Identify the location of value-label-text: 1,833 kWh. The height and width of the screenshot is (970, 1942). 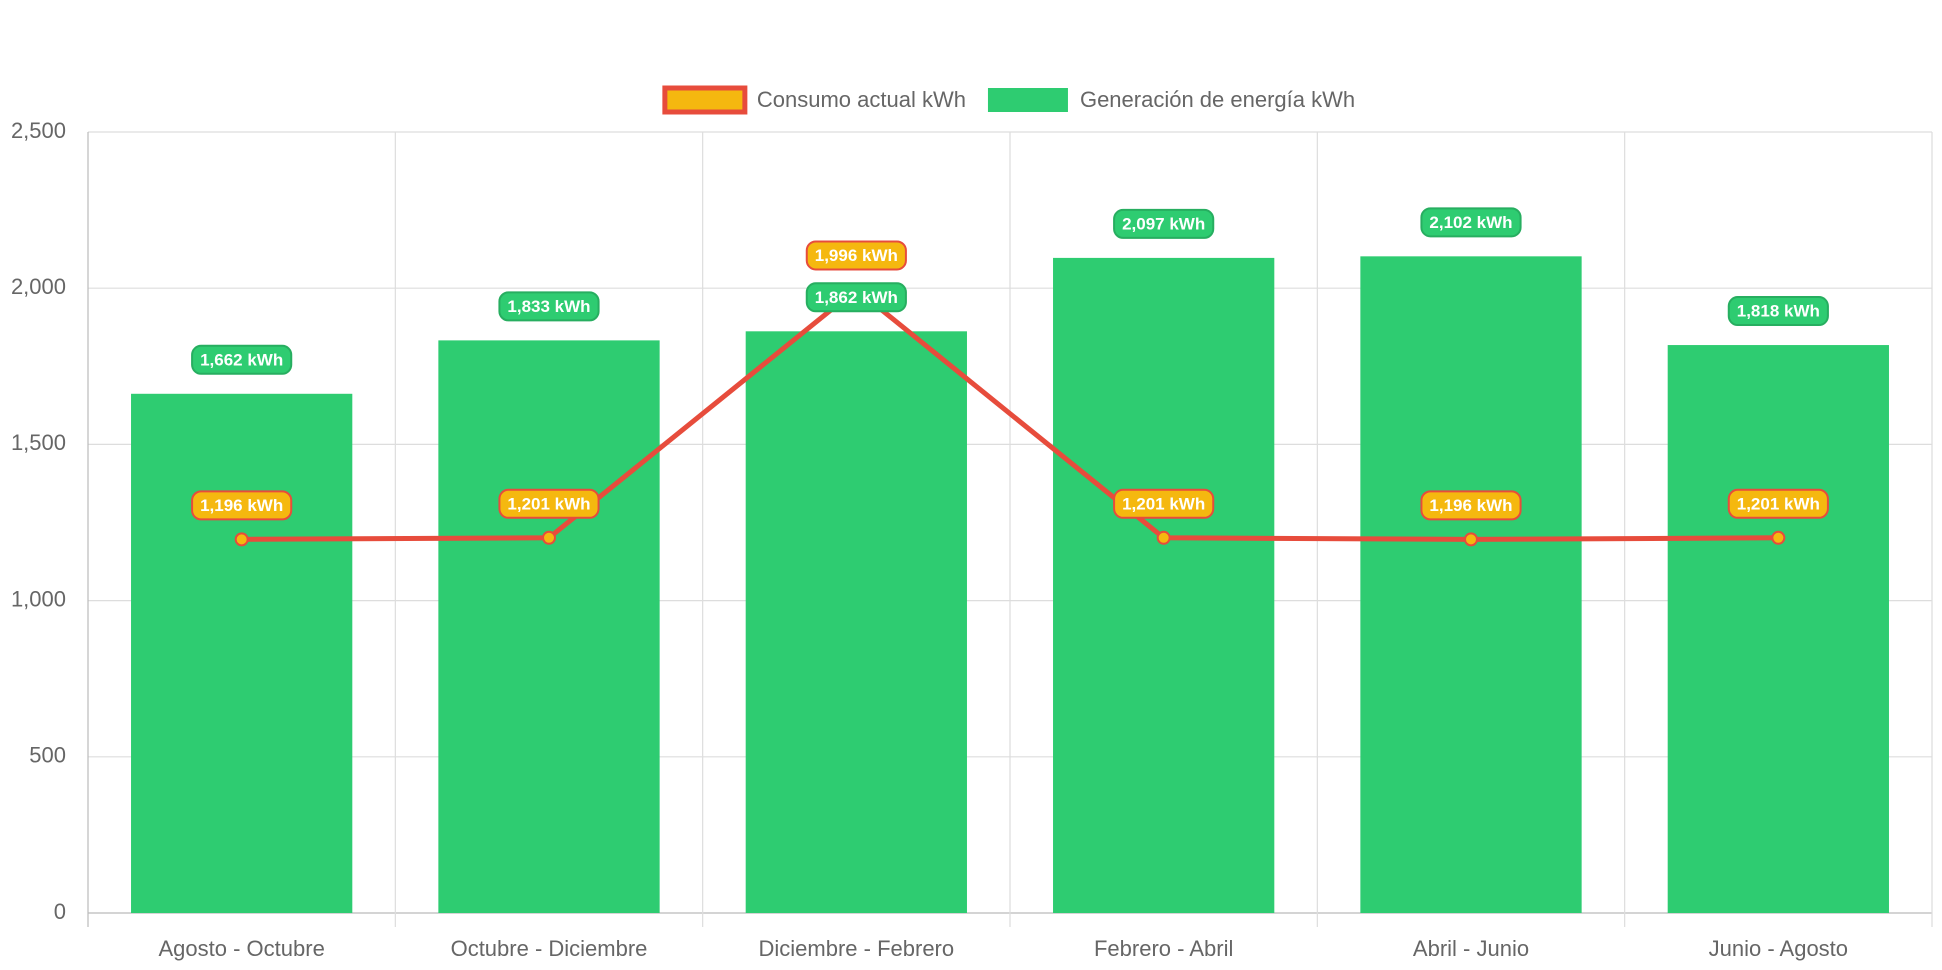
(548, 306).